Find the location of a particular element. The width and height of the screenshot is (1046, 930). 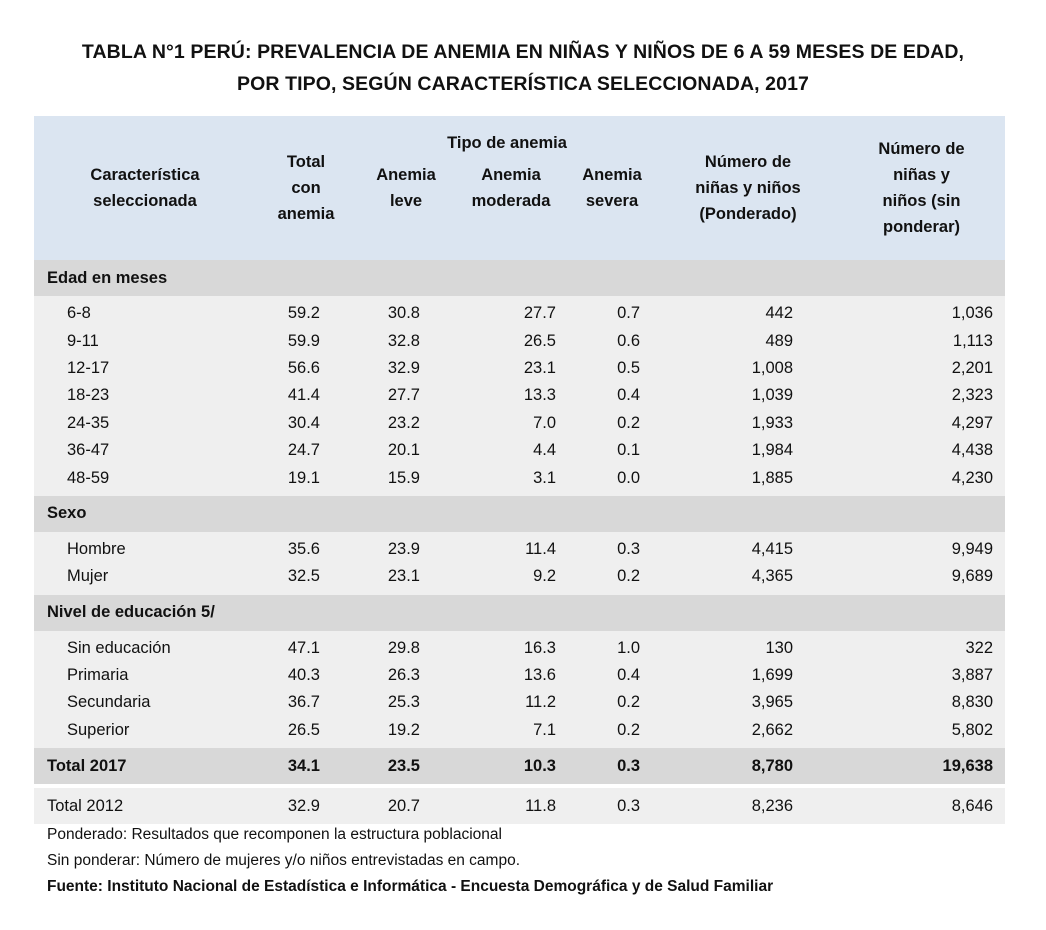

cell-moderada: 10.3 is located at coordinates (511, 766).